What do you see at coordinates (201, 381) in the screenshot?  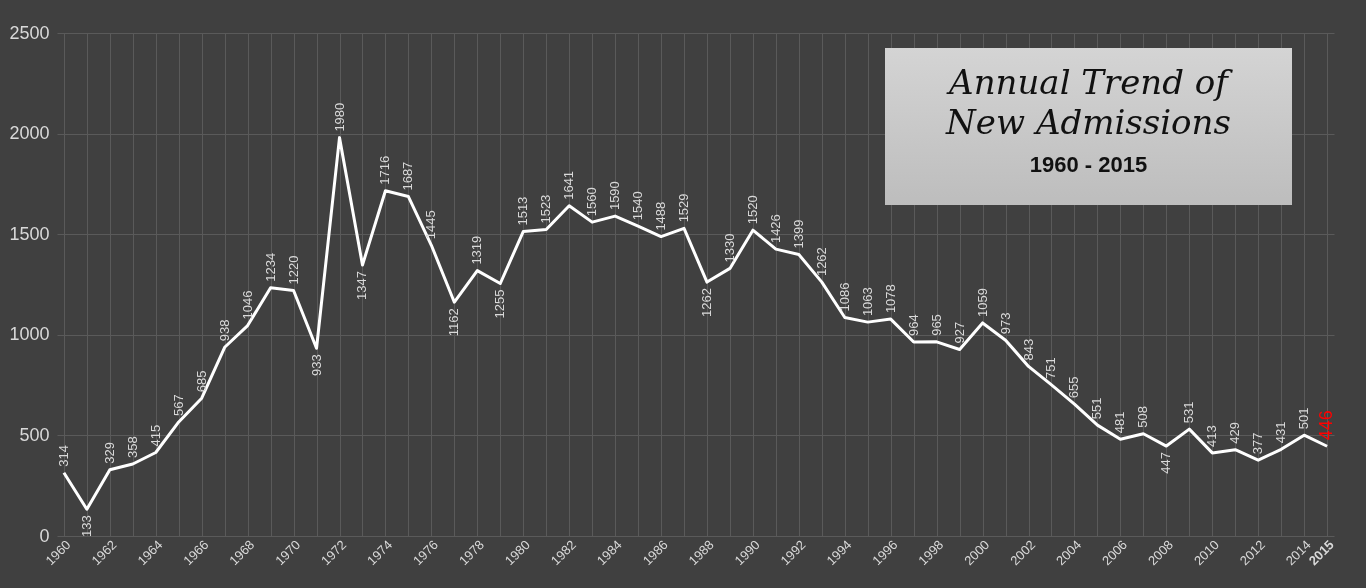 I see `data-label: 685` at bounding box center [201, 381].